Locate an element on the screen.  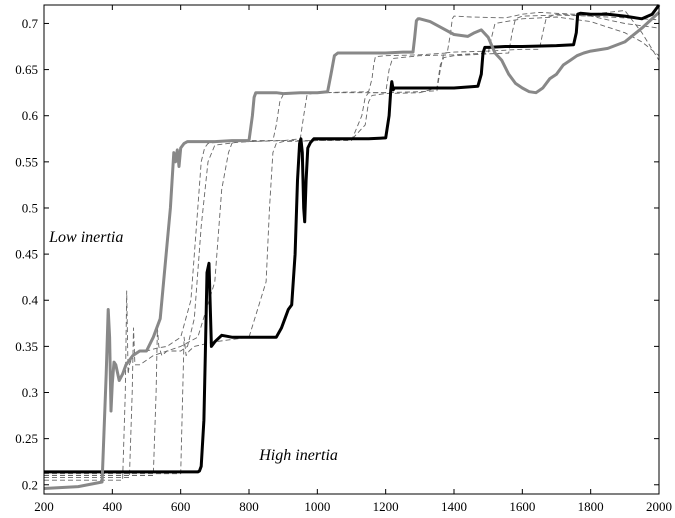
y-tick-label: 0.25 is located at coordinates (26, 438).